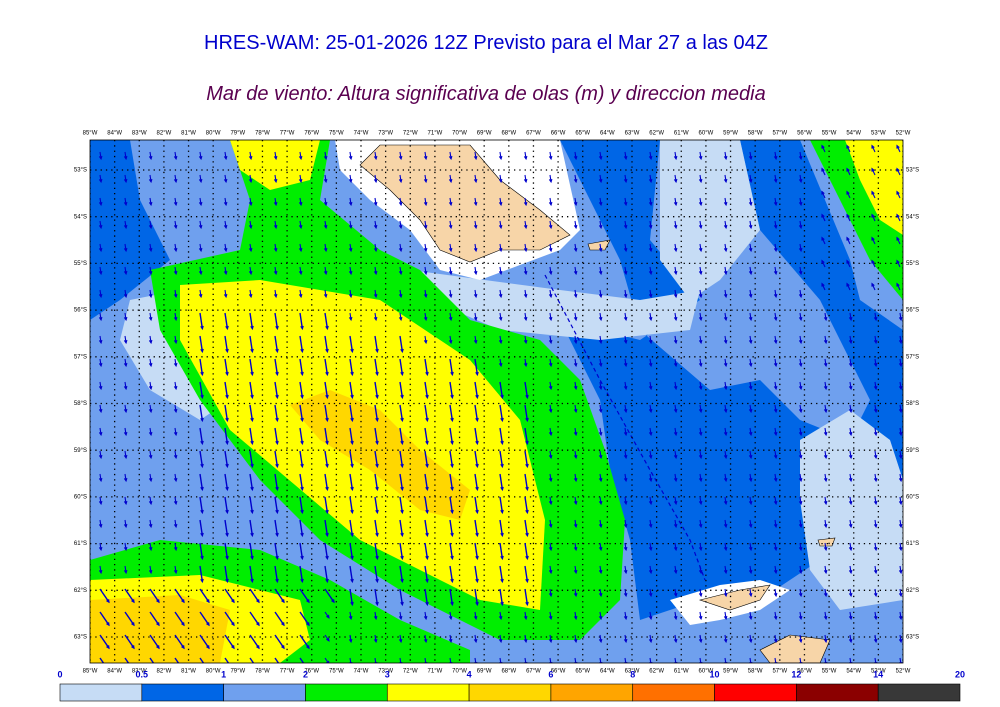 This screenshot has height=707, width=1000. Describe the element at coordinates (275, 165) in the screenshot. I see `zone-yellow` at that location.